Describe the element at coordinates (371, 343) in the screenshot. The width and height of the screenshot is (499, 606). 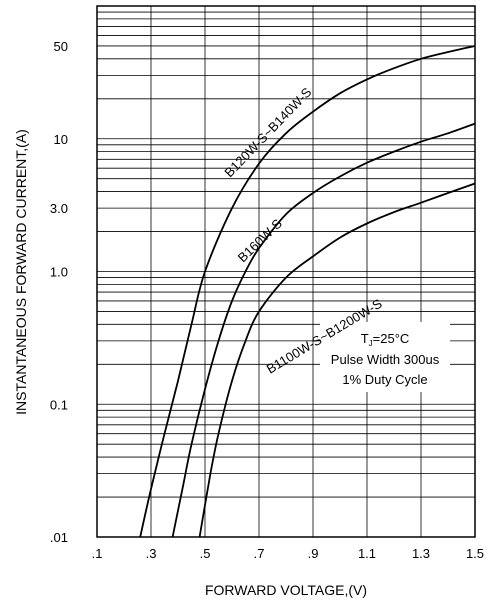
I see `tj-subscript: J` at that location.